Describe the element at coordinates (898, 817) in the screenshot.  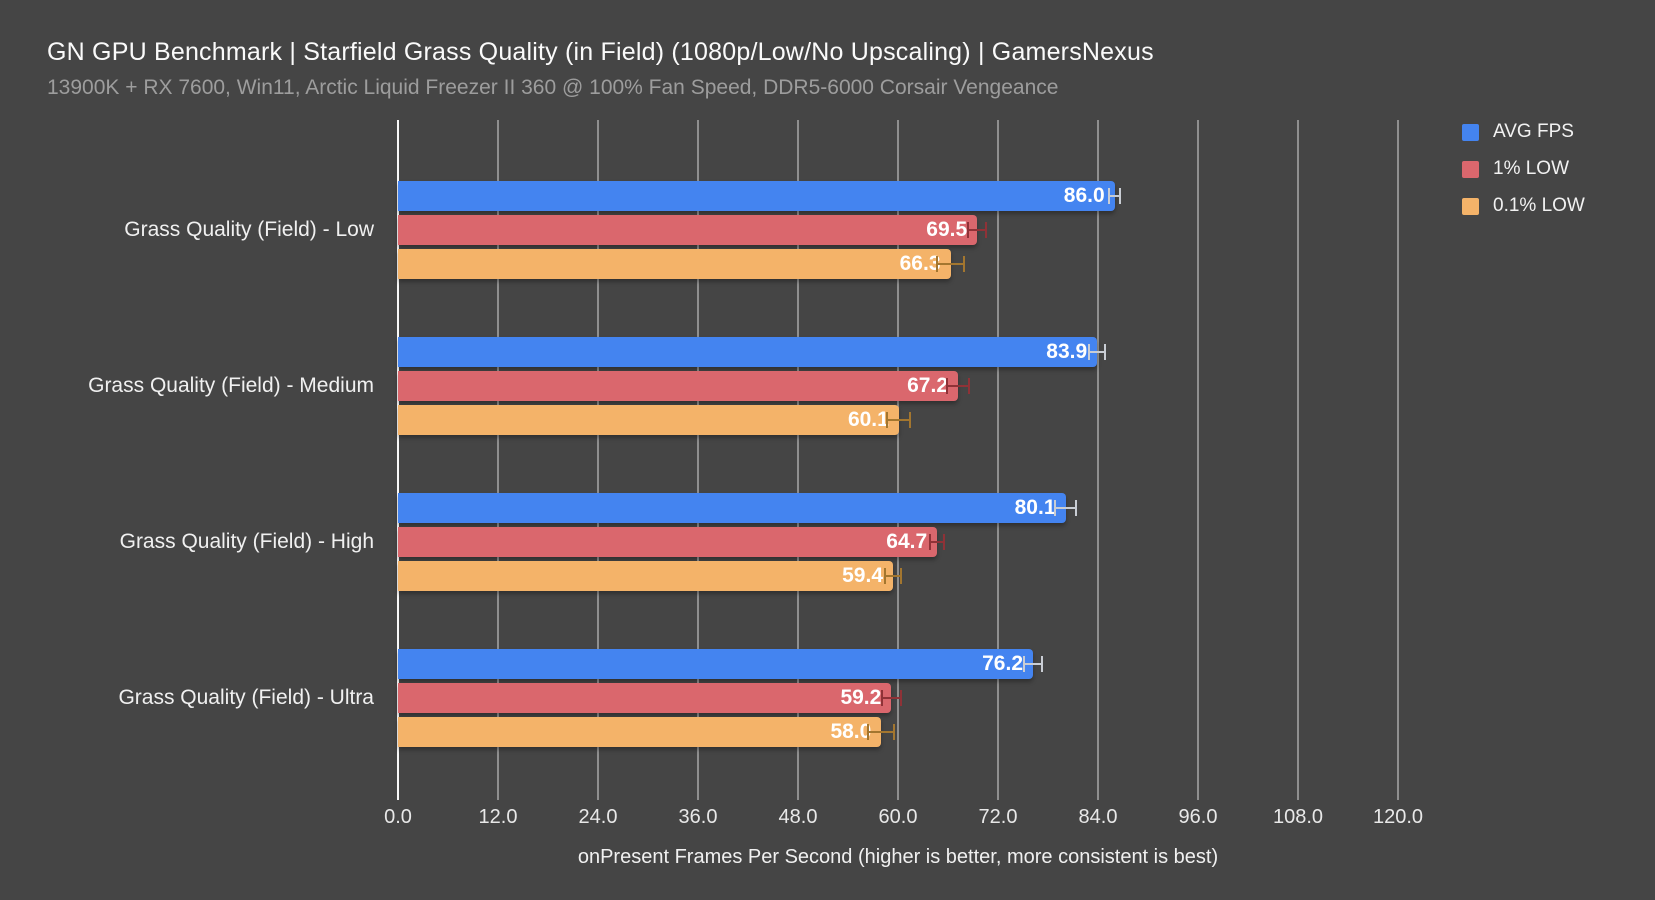
I see `x-tick-label: 60.0` at that location.